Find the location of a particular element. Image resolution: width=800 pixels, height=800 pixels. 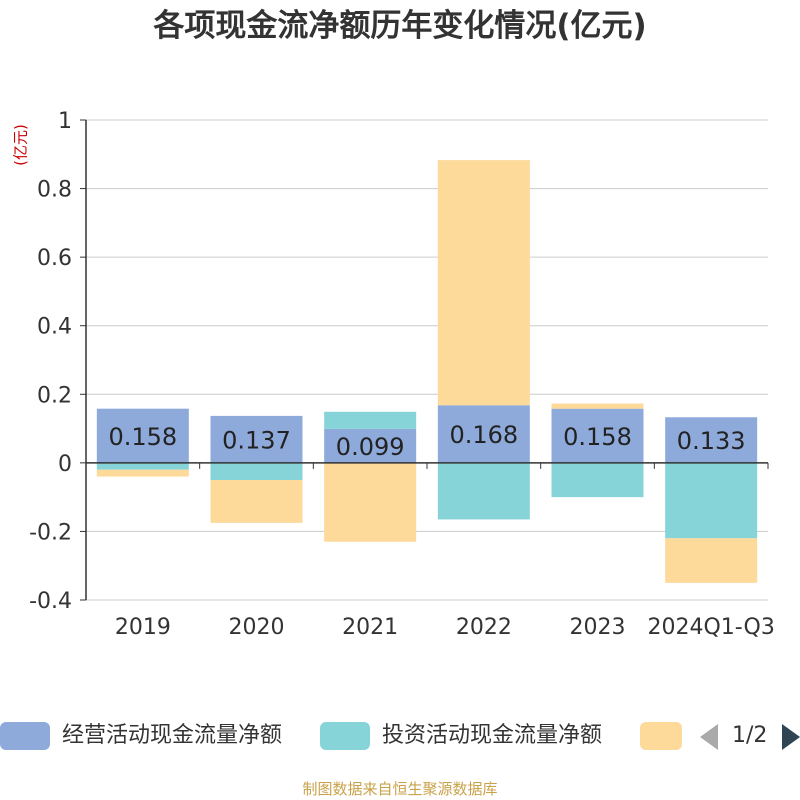

y-tick-label: 0.8 is located at coordinates (54, 190).